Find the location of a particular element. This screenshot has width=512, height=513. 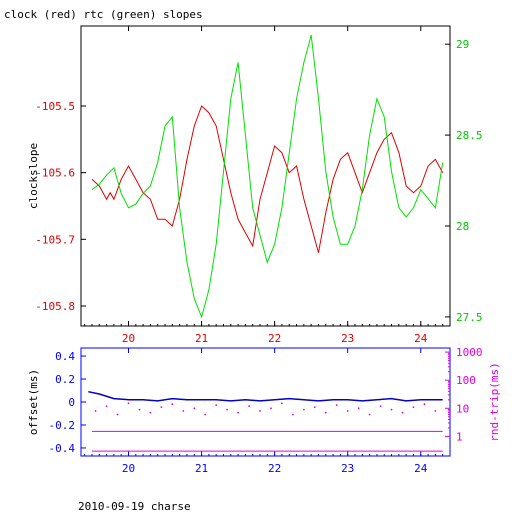

top-chart-title: clock (red) rtc (green) slopes is located at coordinates (103, 14).